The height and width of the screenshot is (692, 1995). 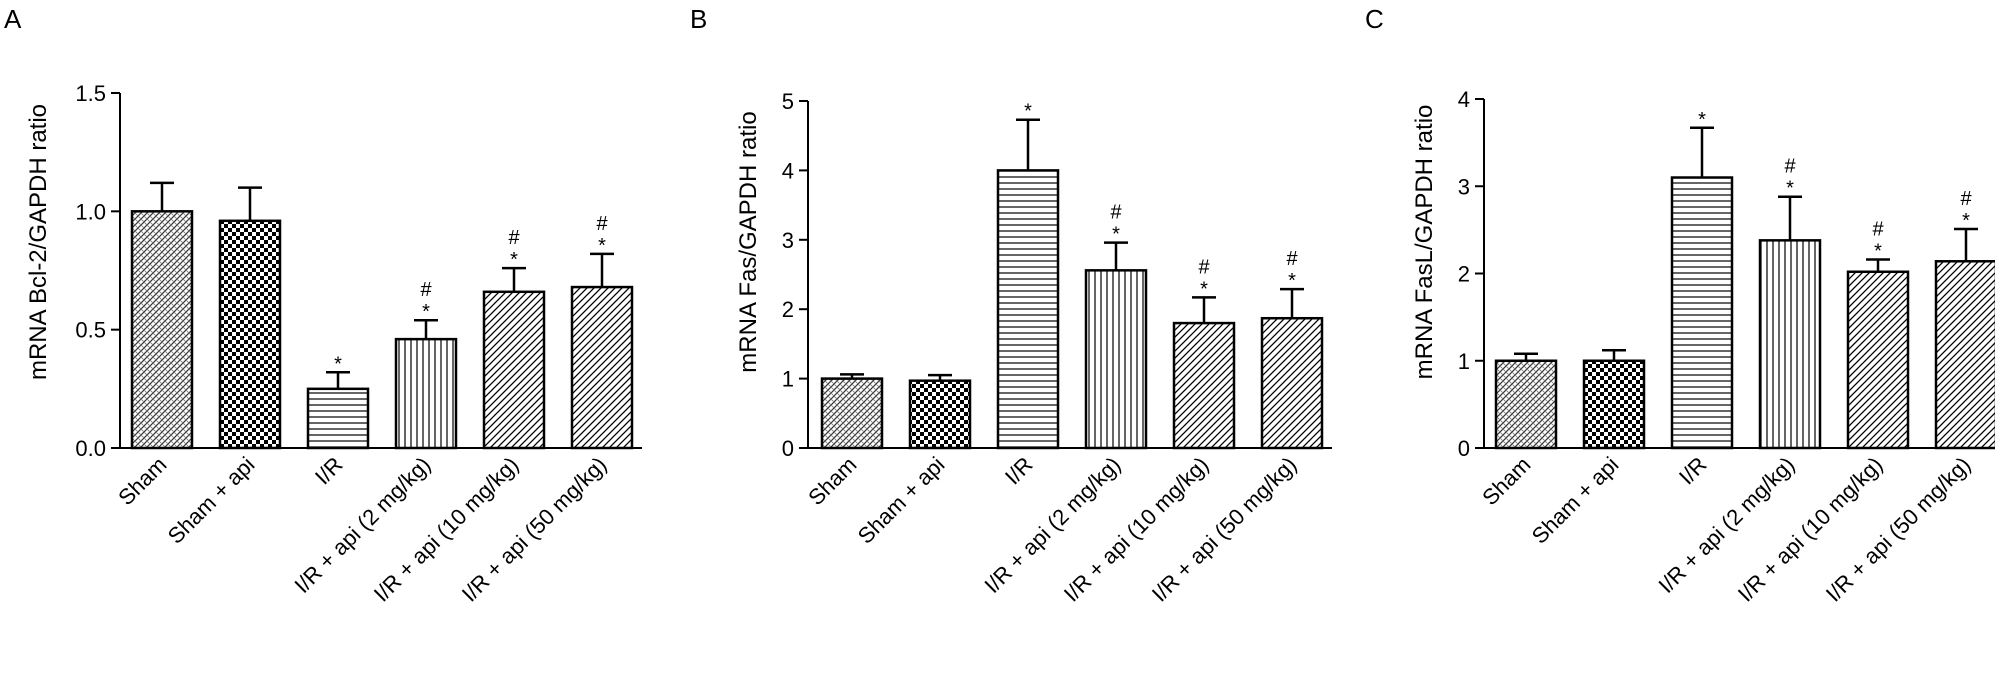 I want to click on y-tick-label: 1.5, so click(x=90, y=93).